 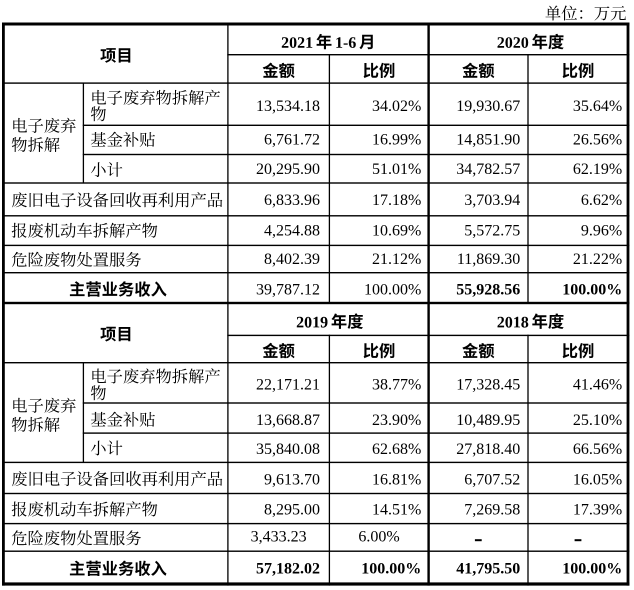 I want to click on svg-text: 4,254.88, so click(x=292, y=230).